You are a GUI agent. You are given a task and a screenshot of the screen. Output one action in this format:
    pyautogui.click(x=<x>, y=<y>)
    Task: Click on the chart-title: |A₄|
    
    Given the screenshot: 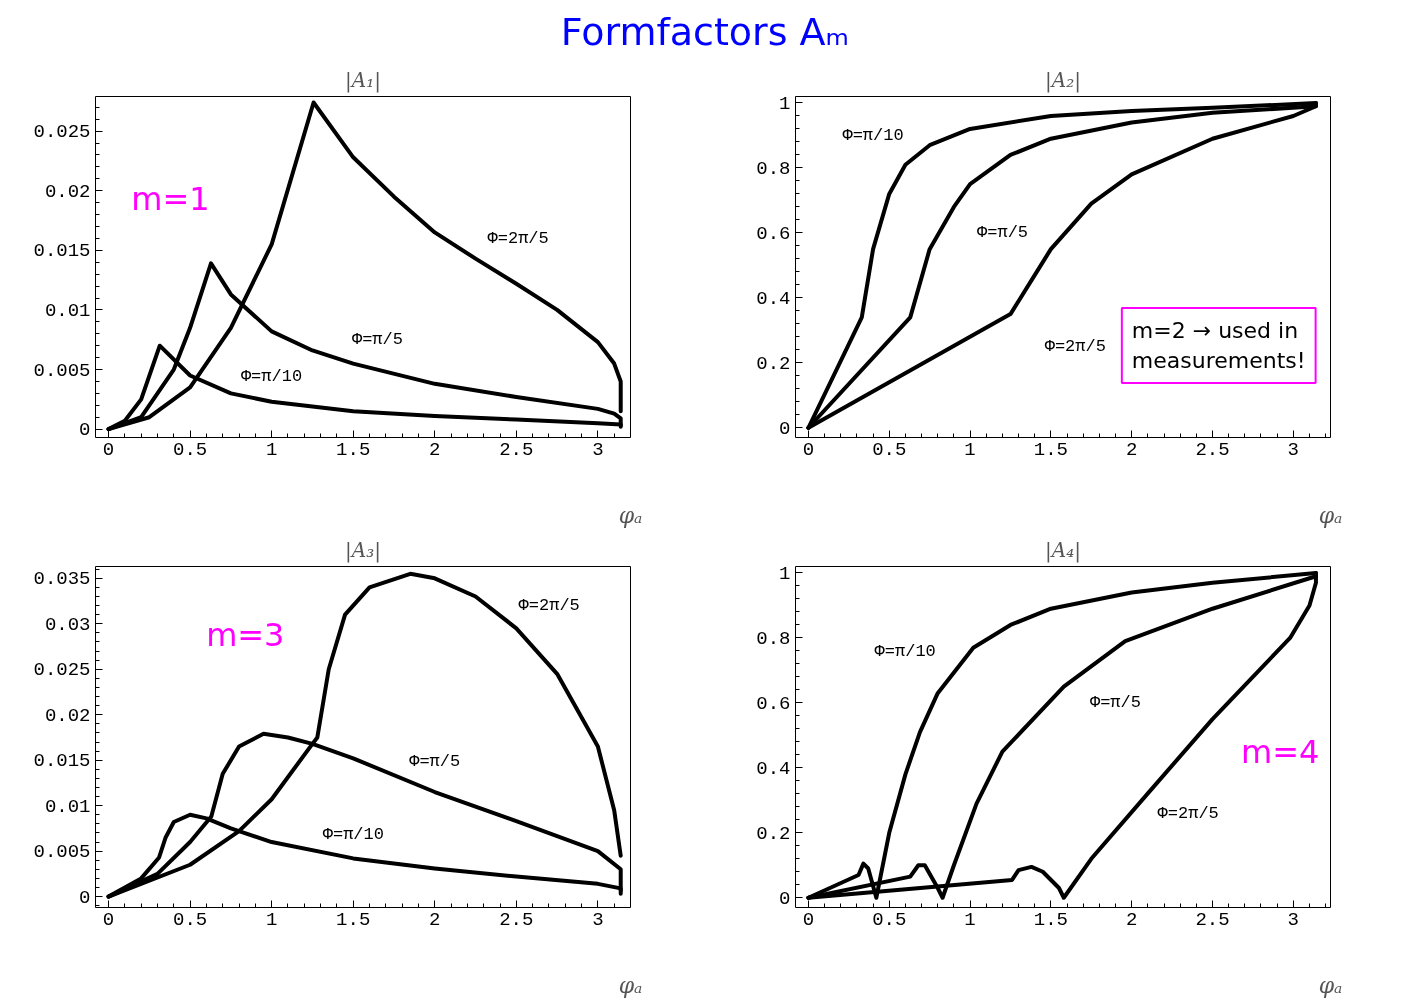 What is the action you would take?
    pyautogui.click(x=1063, y=550)
    